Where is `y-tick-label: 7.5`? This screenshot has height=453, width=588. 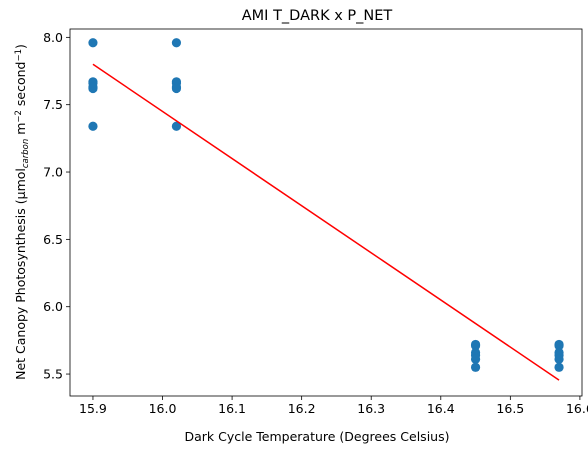
y-tick-label: 7.5 is located at coordinates (53, 104).